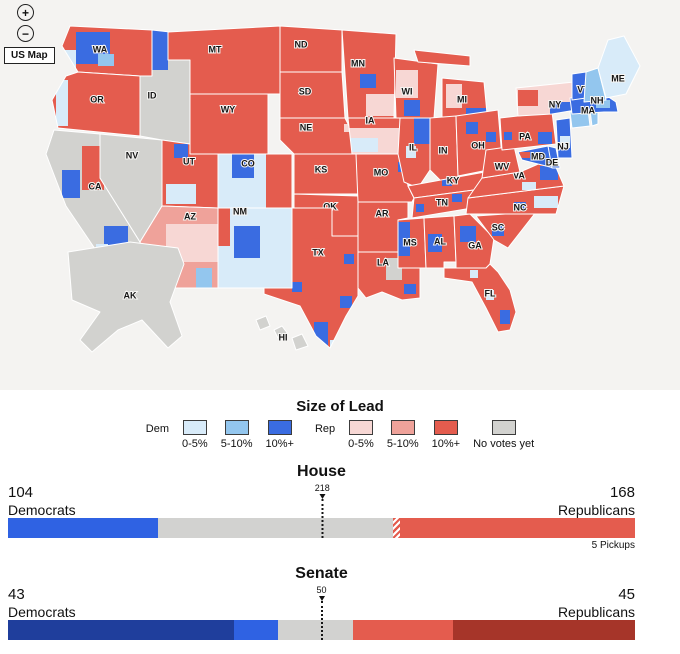 This screenshot has height=654, width=680. What do you see at coordinates (445, 427) in the screenshot?
I see `legend-rep-2-color` at bounding box center [445, 427].